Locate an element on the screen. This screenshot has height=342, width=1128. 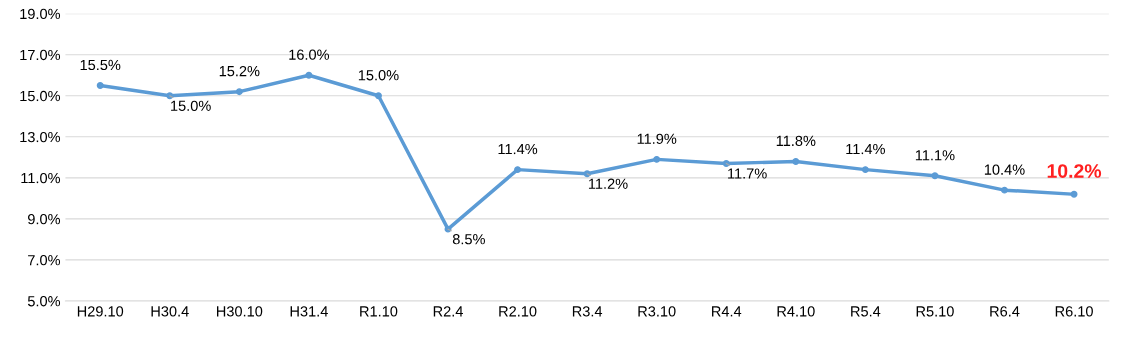
x-tick-label: R3.4 is located at coordinates (587, 311).